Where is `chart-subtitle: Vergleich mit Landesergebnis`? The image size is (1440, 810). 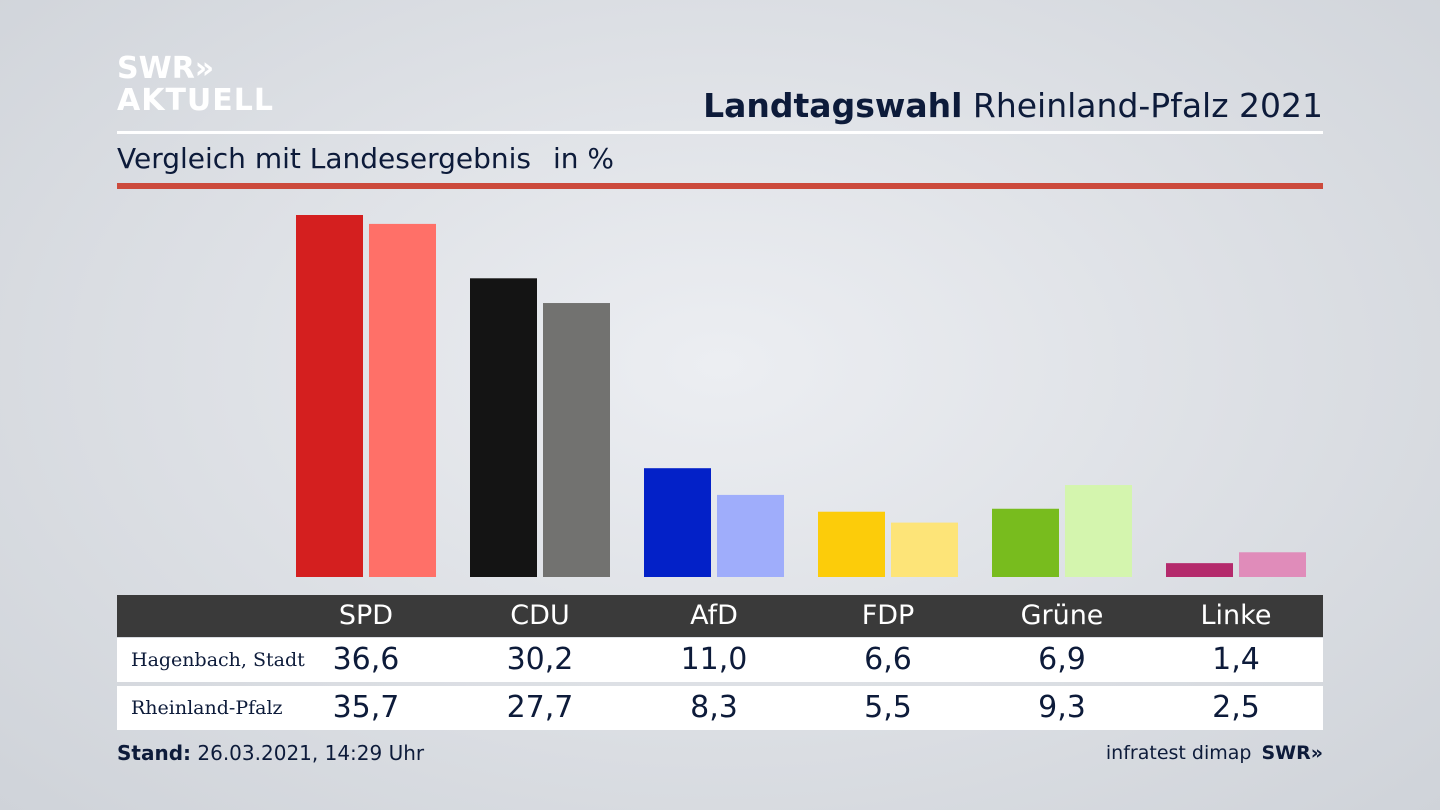
chart-subtitle: Vergleich mit Landesergebnis is located at coordinates (324, 158).